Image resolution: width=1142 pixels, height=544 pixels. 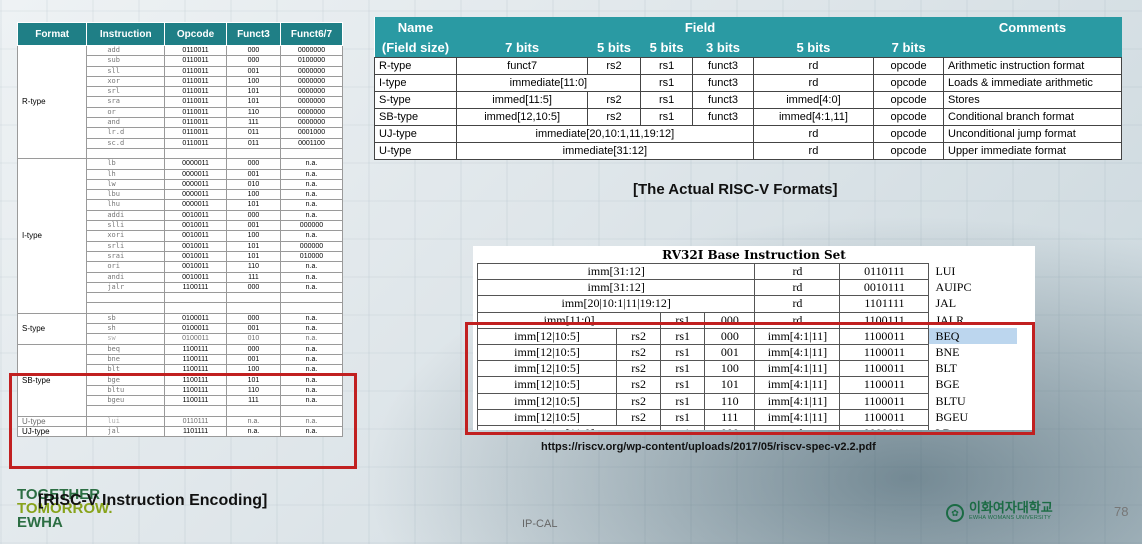 What do you see at coordinates (126, 133) in the screenshot?
I see `instruction-cell: lr.d` at bounding box center [126, 133].